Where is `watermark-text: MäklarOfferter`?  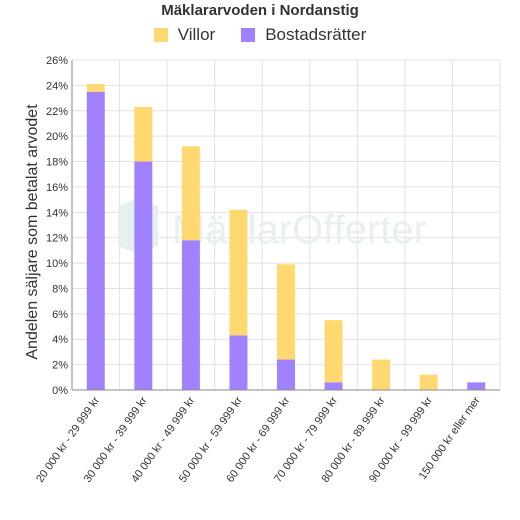
watermark-text: MäklarOfferter is located at coordinates (299, 230).